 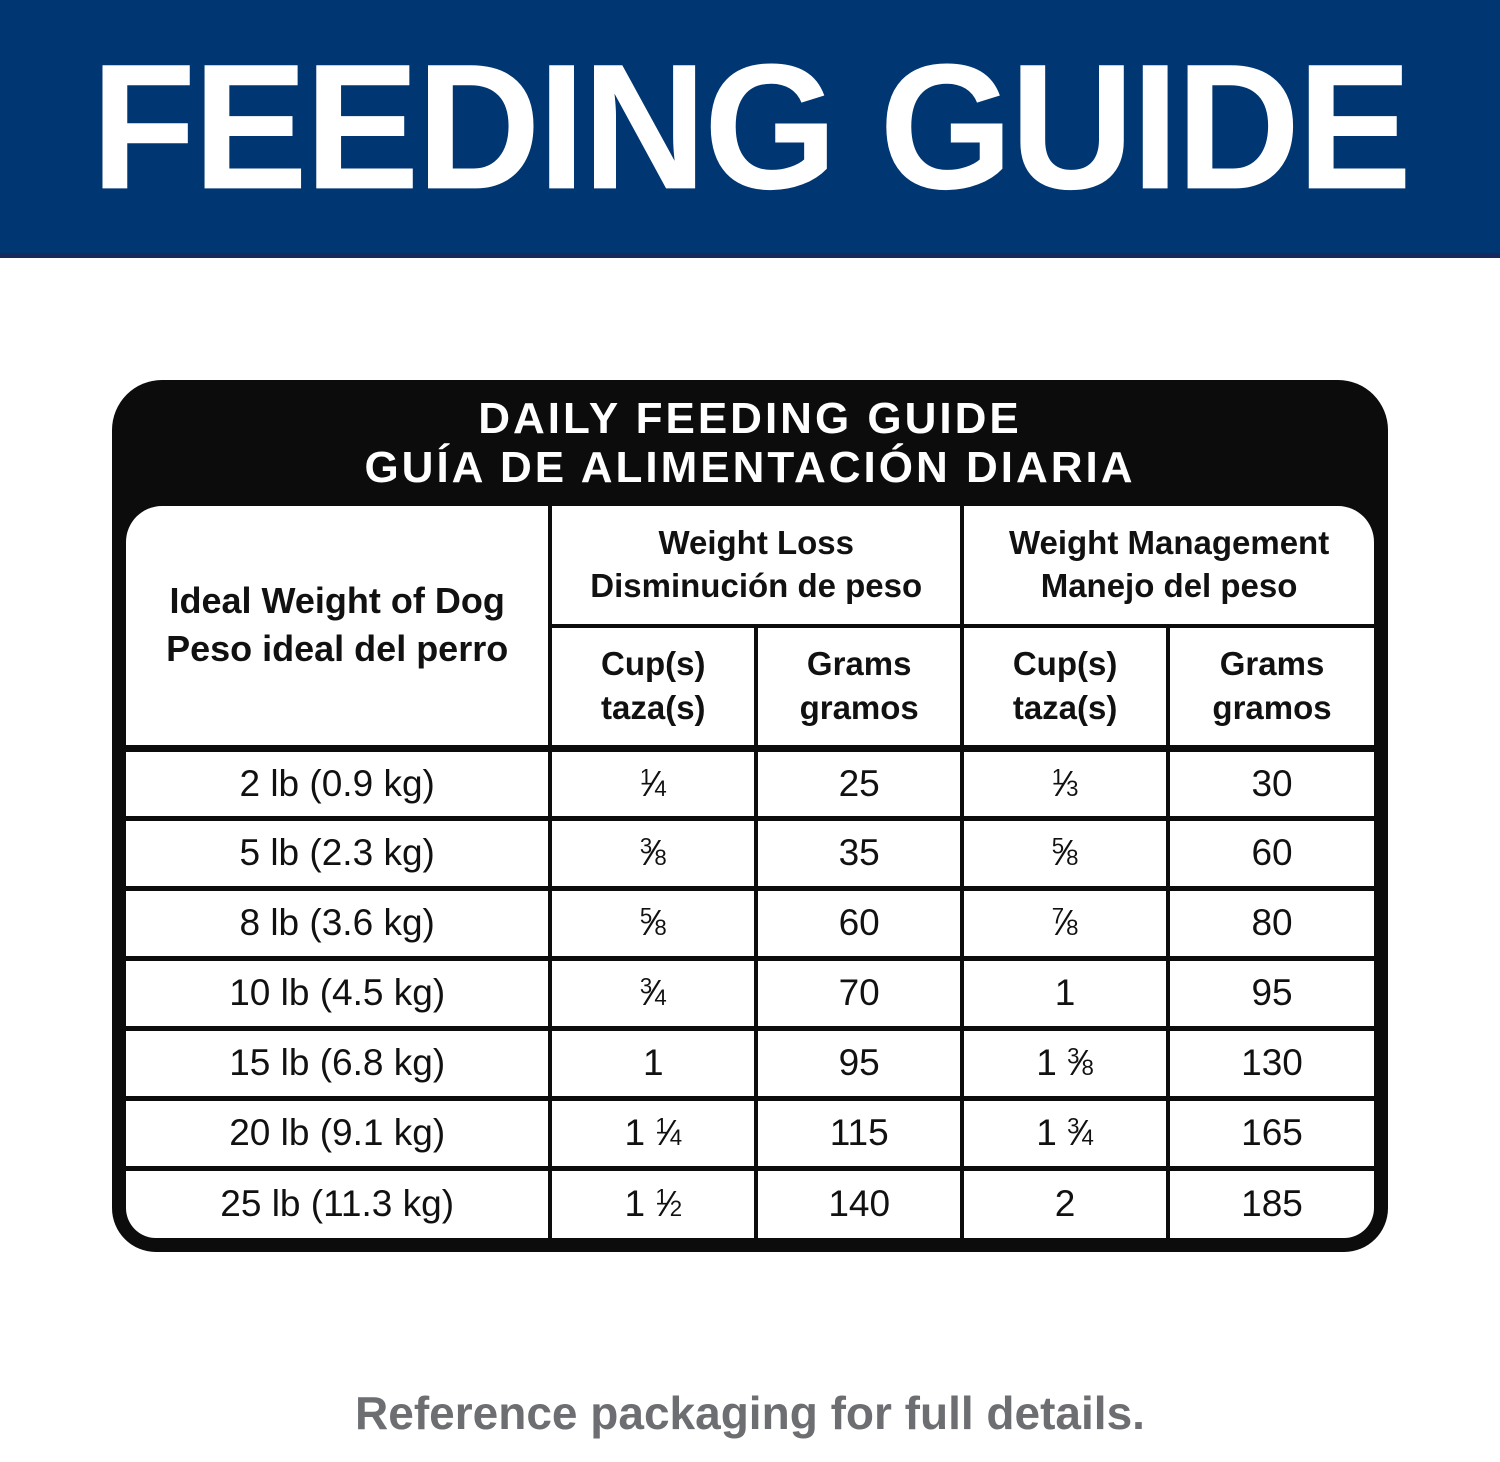 I want to click on weight-loss-cups-cell: 1 1⁄4, so click(x=653, y=1133).